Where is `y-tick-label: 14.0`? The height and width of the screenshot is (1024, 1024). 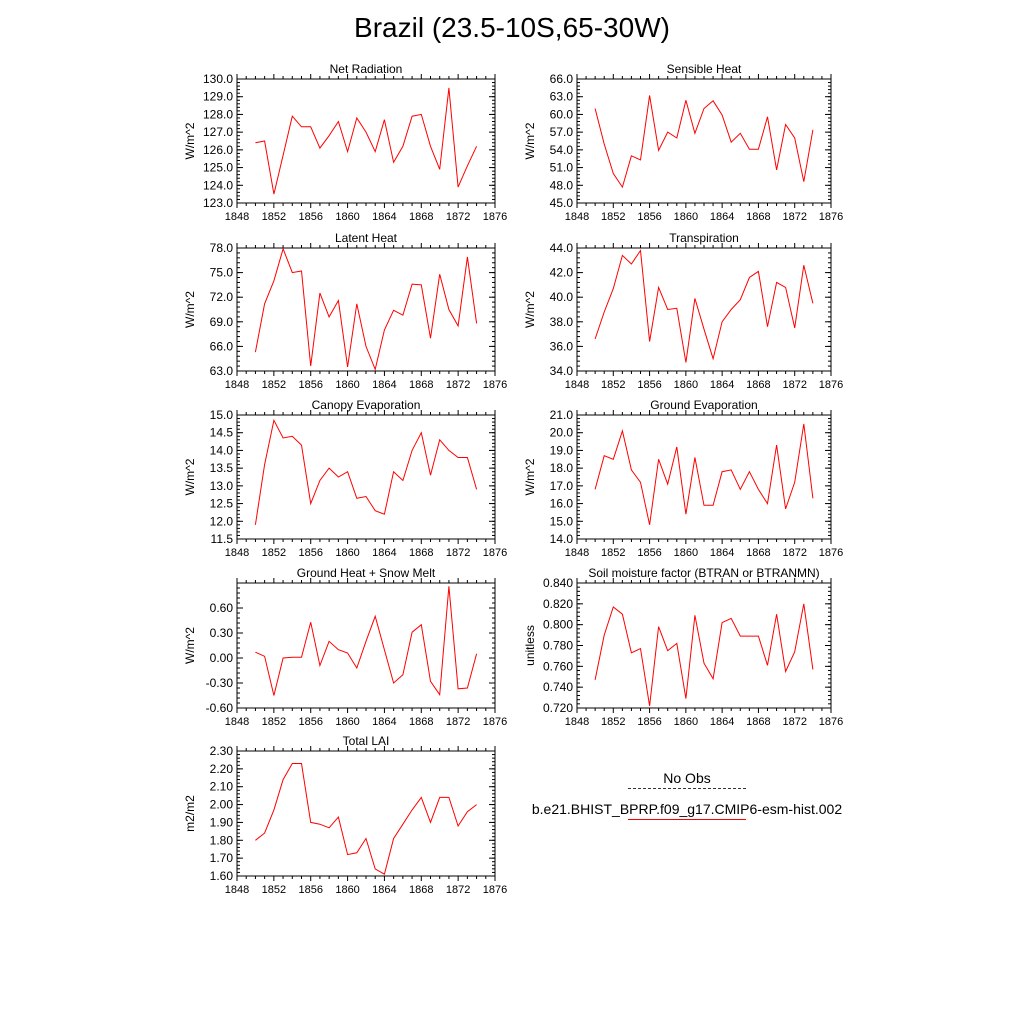
y-tick-label: 14.0 is located at coordinates (222, 450).